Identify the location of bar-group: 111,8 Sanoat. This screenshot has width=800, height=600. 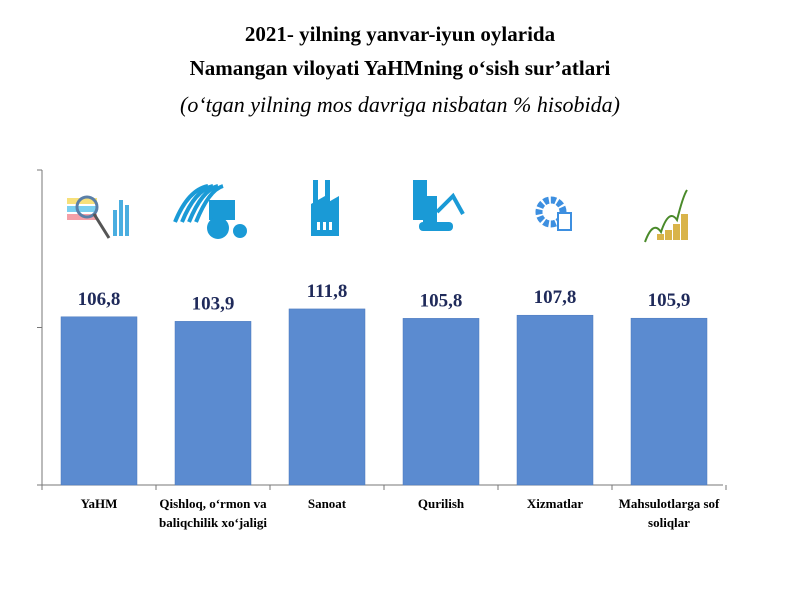
(327, 345).